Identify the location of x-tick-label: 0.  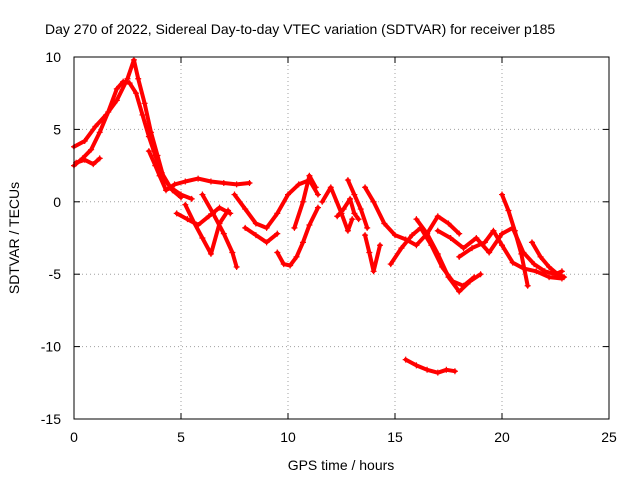
(74, 437).